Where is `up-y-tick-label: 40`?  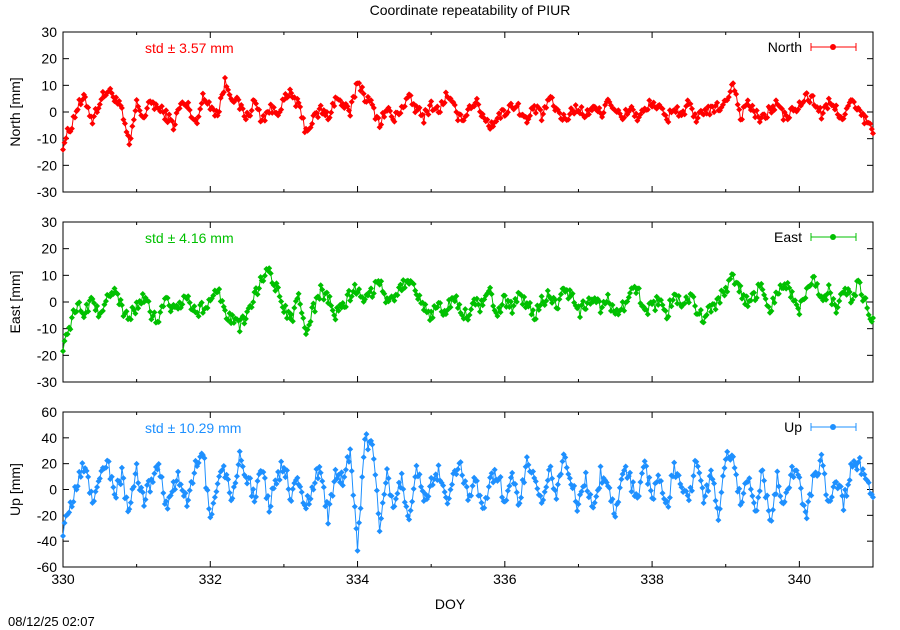 up-y-tick-label: 40 is located at coordinates (49, 438).